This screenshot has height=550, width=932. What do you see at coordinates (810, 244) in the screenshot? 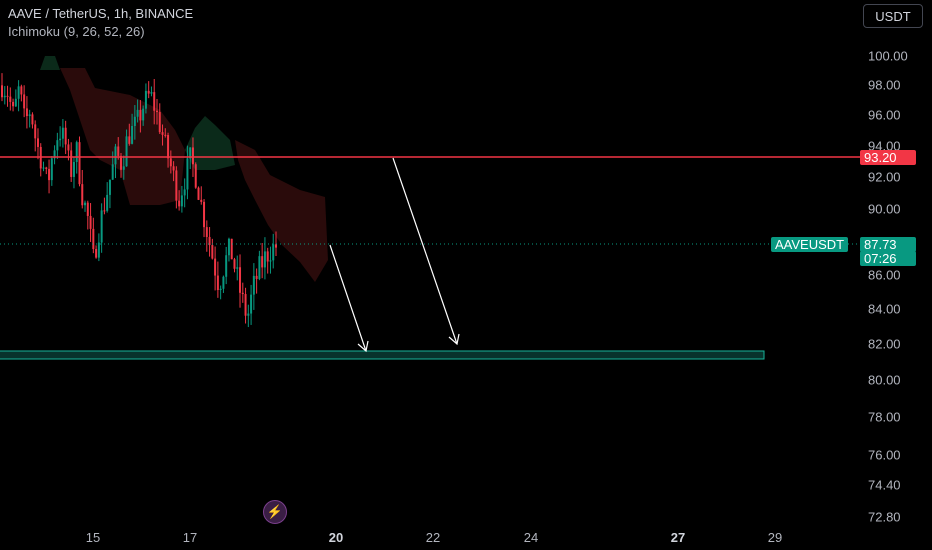
I see `symbol-tag: AAVEUSDT` at bounding box center [810, 244].